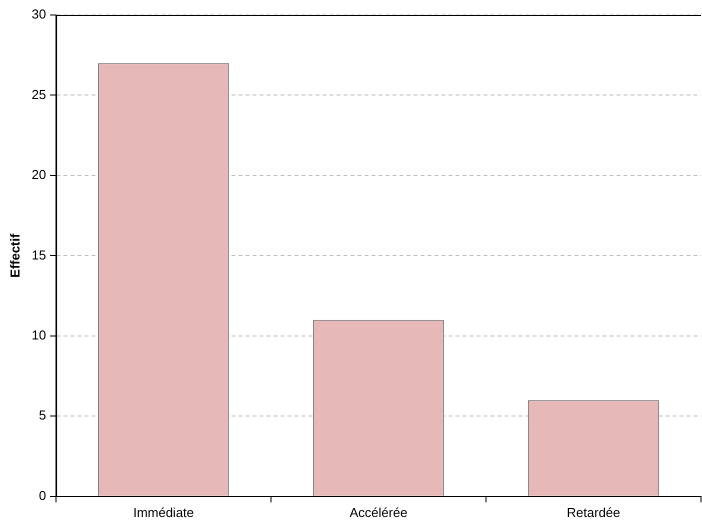 This screenshot has width=702, height=528. What do you see at coordinates (39, 174) in the screenshot?
I see `y-tick-label: 20` at bounding box center [39, 174].